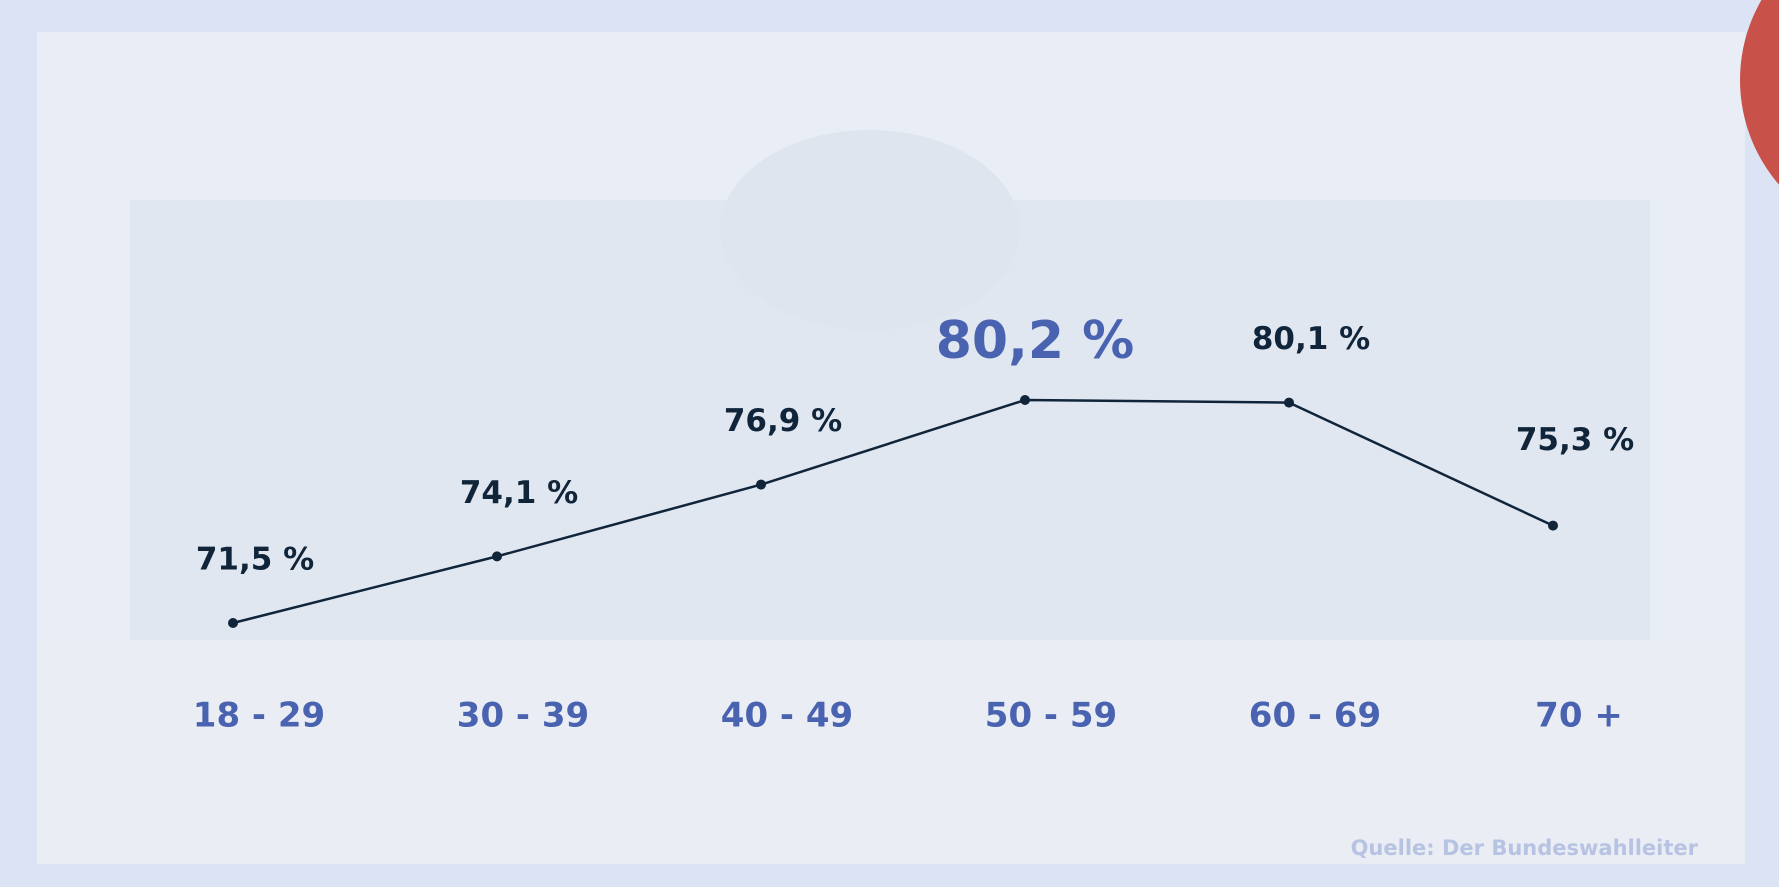 This screenshot has width=1779, height=887. Describe the element at coordinates (1311, 339) in the screenshot. I see `value-label: 80,1 %` at that location.